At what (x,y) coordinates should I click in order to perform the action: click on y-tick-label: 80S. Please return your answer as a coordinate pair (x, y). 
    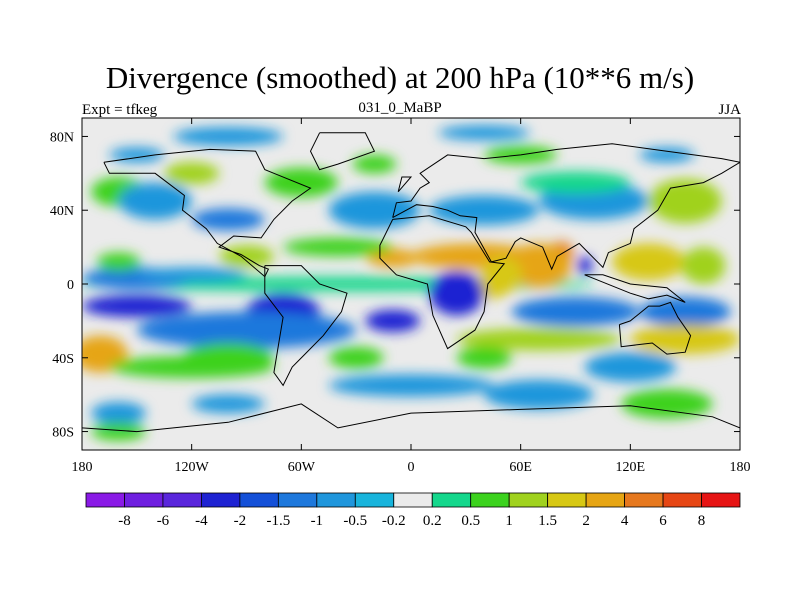
    Looking at the image, I should click on (63, 433).